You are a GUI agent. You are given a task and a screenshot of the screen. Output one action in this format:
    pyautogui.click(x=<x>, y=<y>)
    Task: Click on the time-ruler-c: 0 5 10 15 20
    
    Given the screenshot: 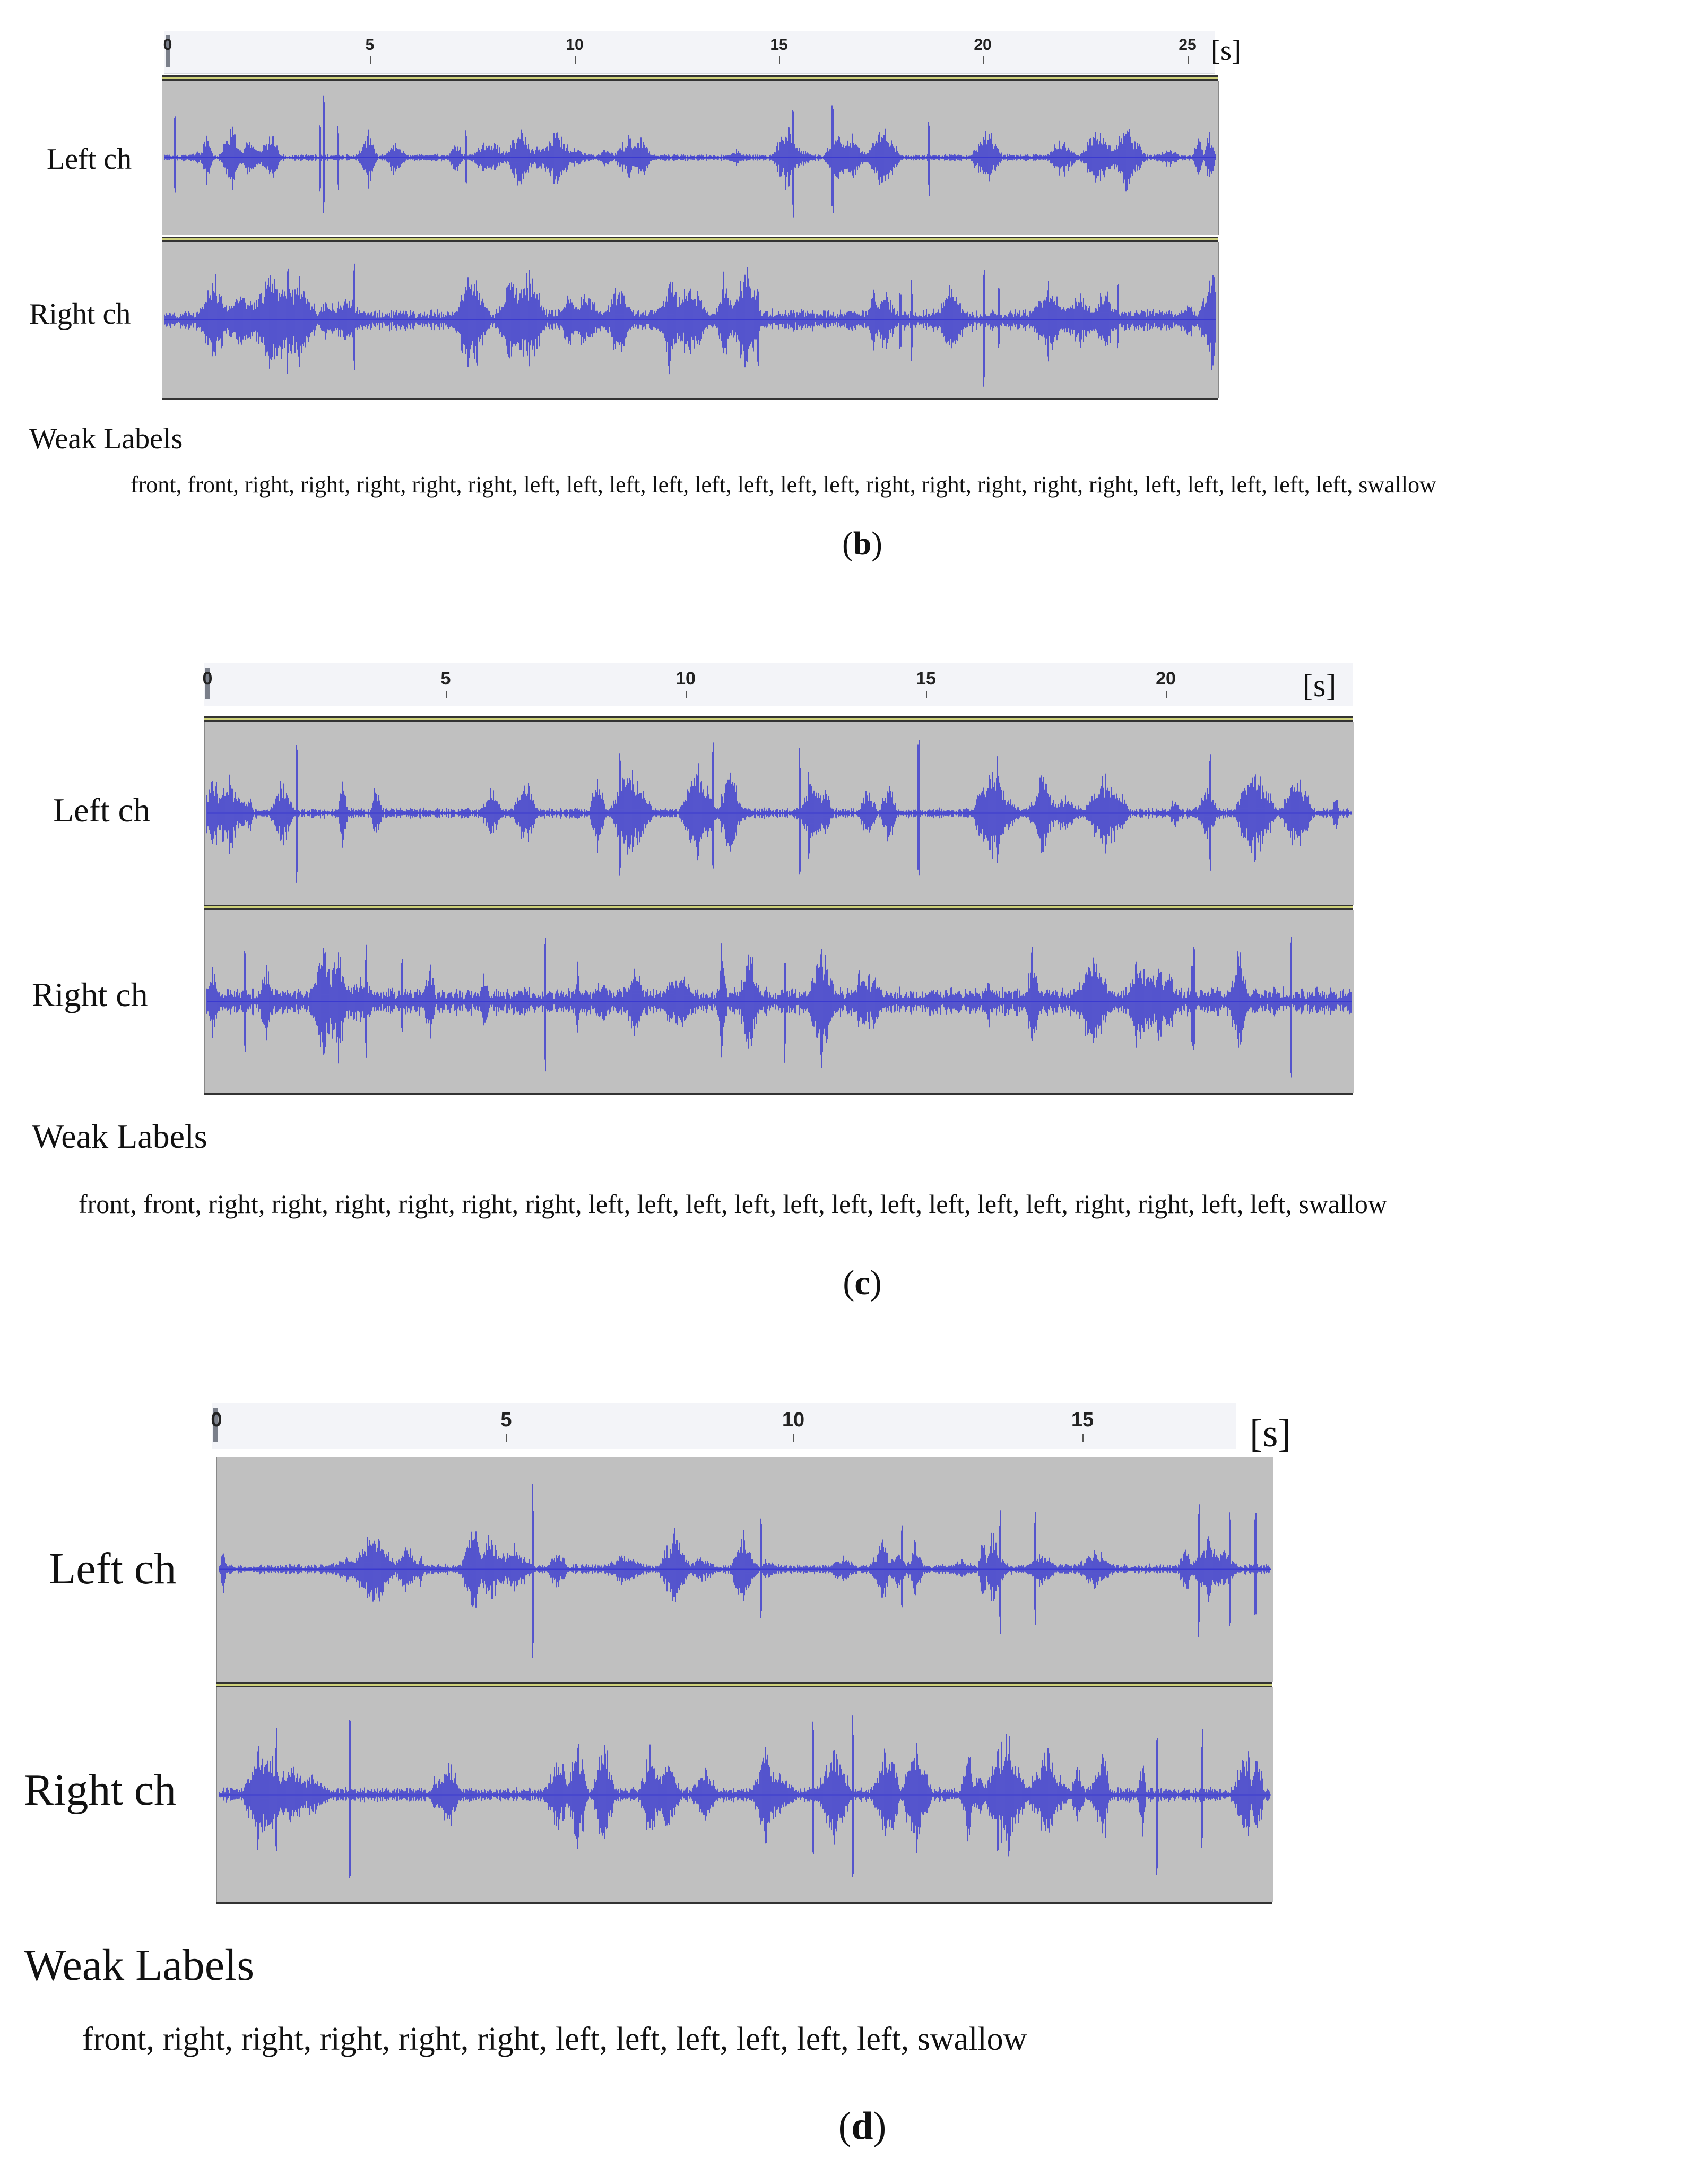 What is the action you would take?
    pyautogui.click(x=777, y=684)
    